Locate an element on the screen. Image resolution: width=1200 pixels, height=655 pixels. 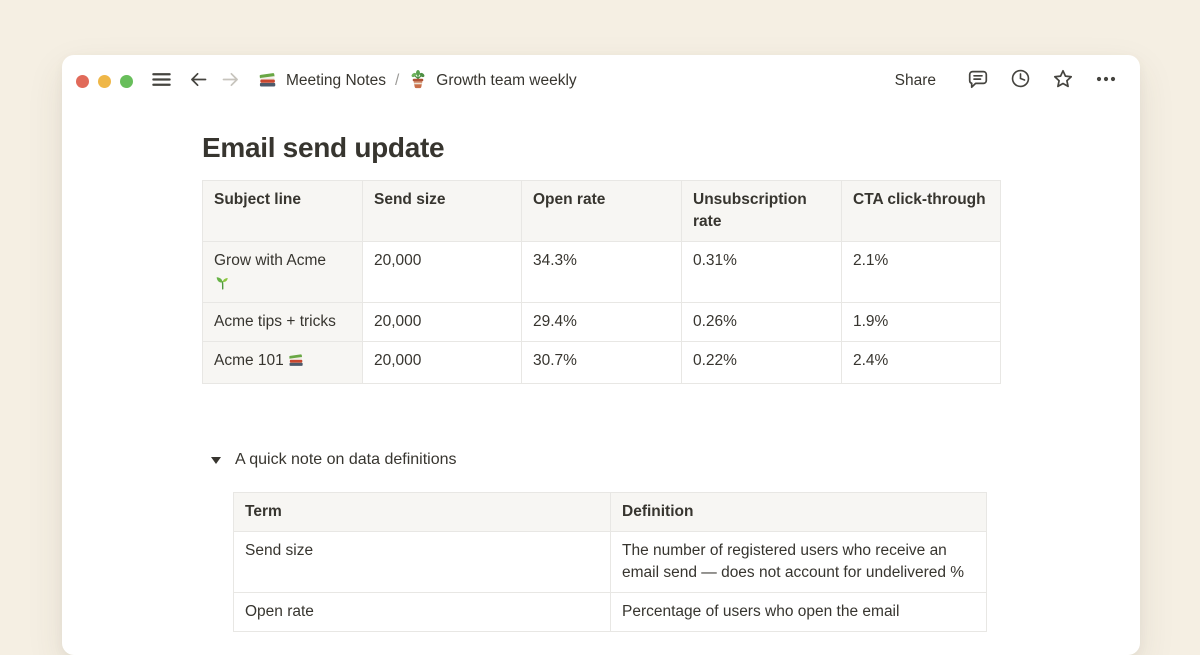
potted-plant-icon is located at coordinates (418, 81).